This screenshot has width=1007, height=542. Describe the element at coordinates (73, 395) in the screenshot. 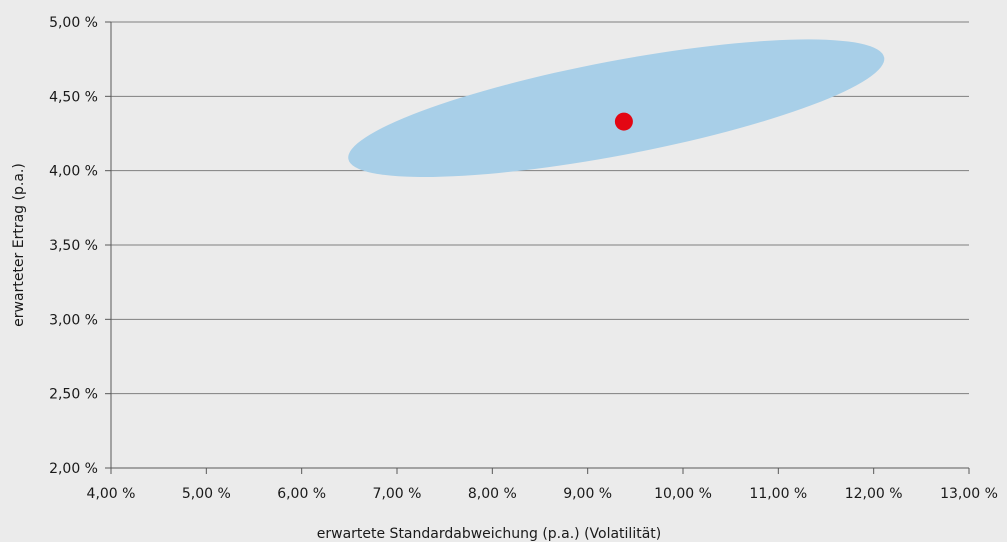

I see `y-tick-label: 2,50 %` at that location.